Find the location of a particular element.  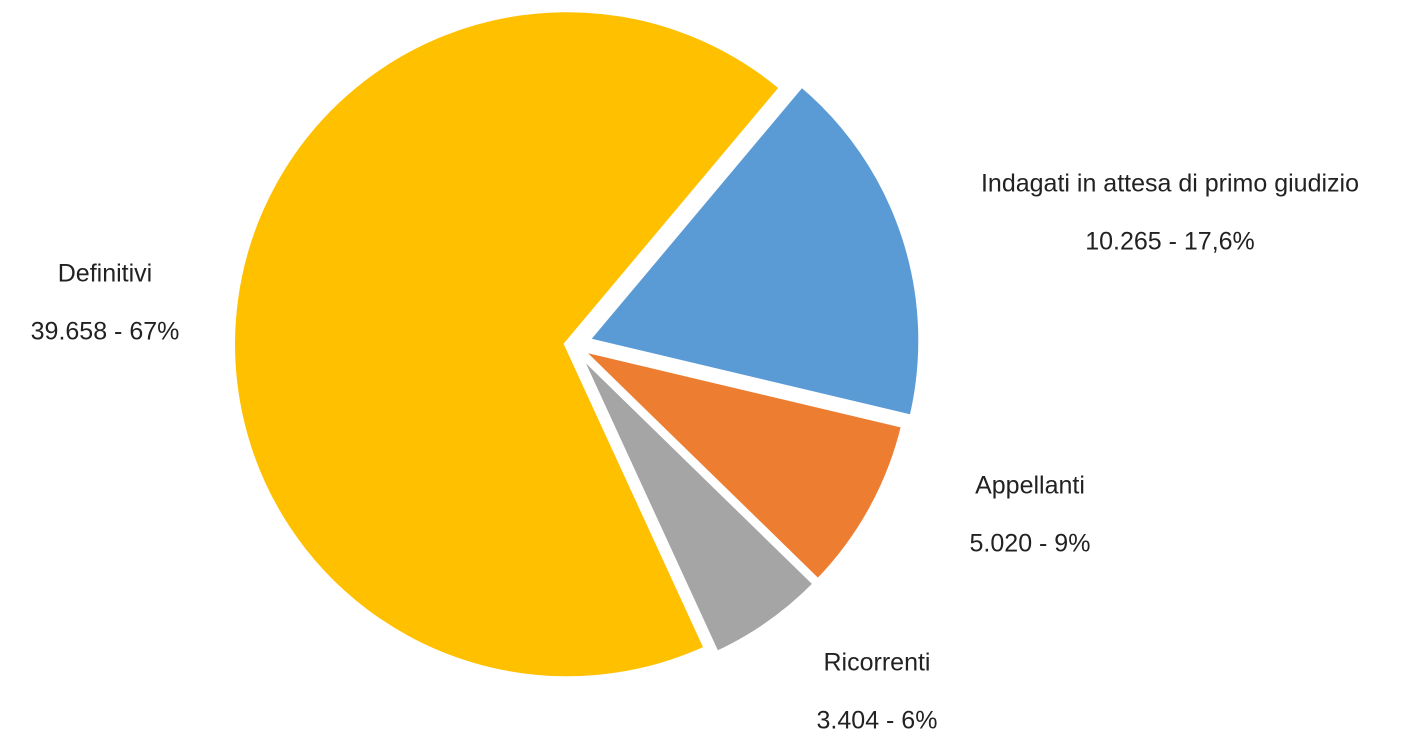

slice-value-label: 39.658 - 67% is located at coordinates (105, 332).